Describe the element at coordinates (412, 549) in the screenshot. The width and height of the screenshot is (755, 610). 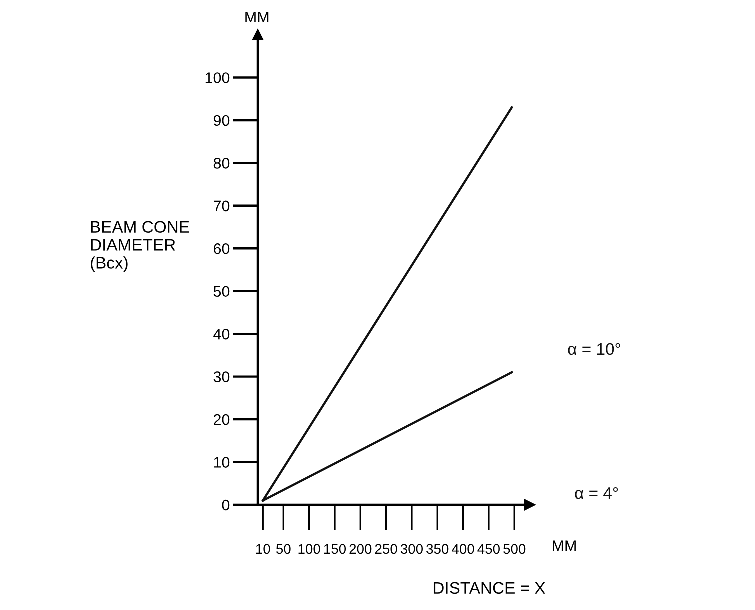
I see `x-tick-label: 300` at that location.